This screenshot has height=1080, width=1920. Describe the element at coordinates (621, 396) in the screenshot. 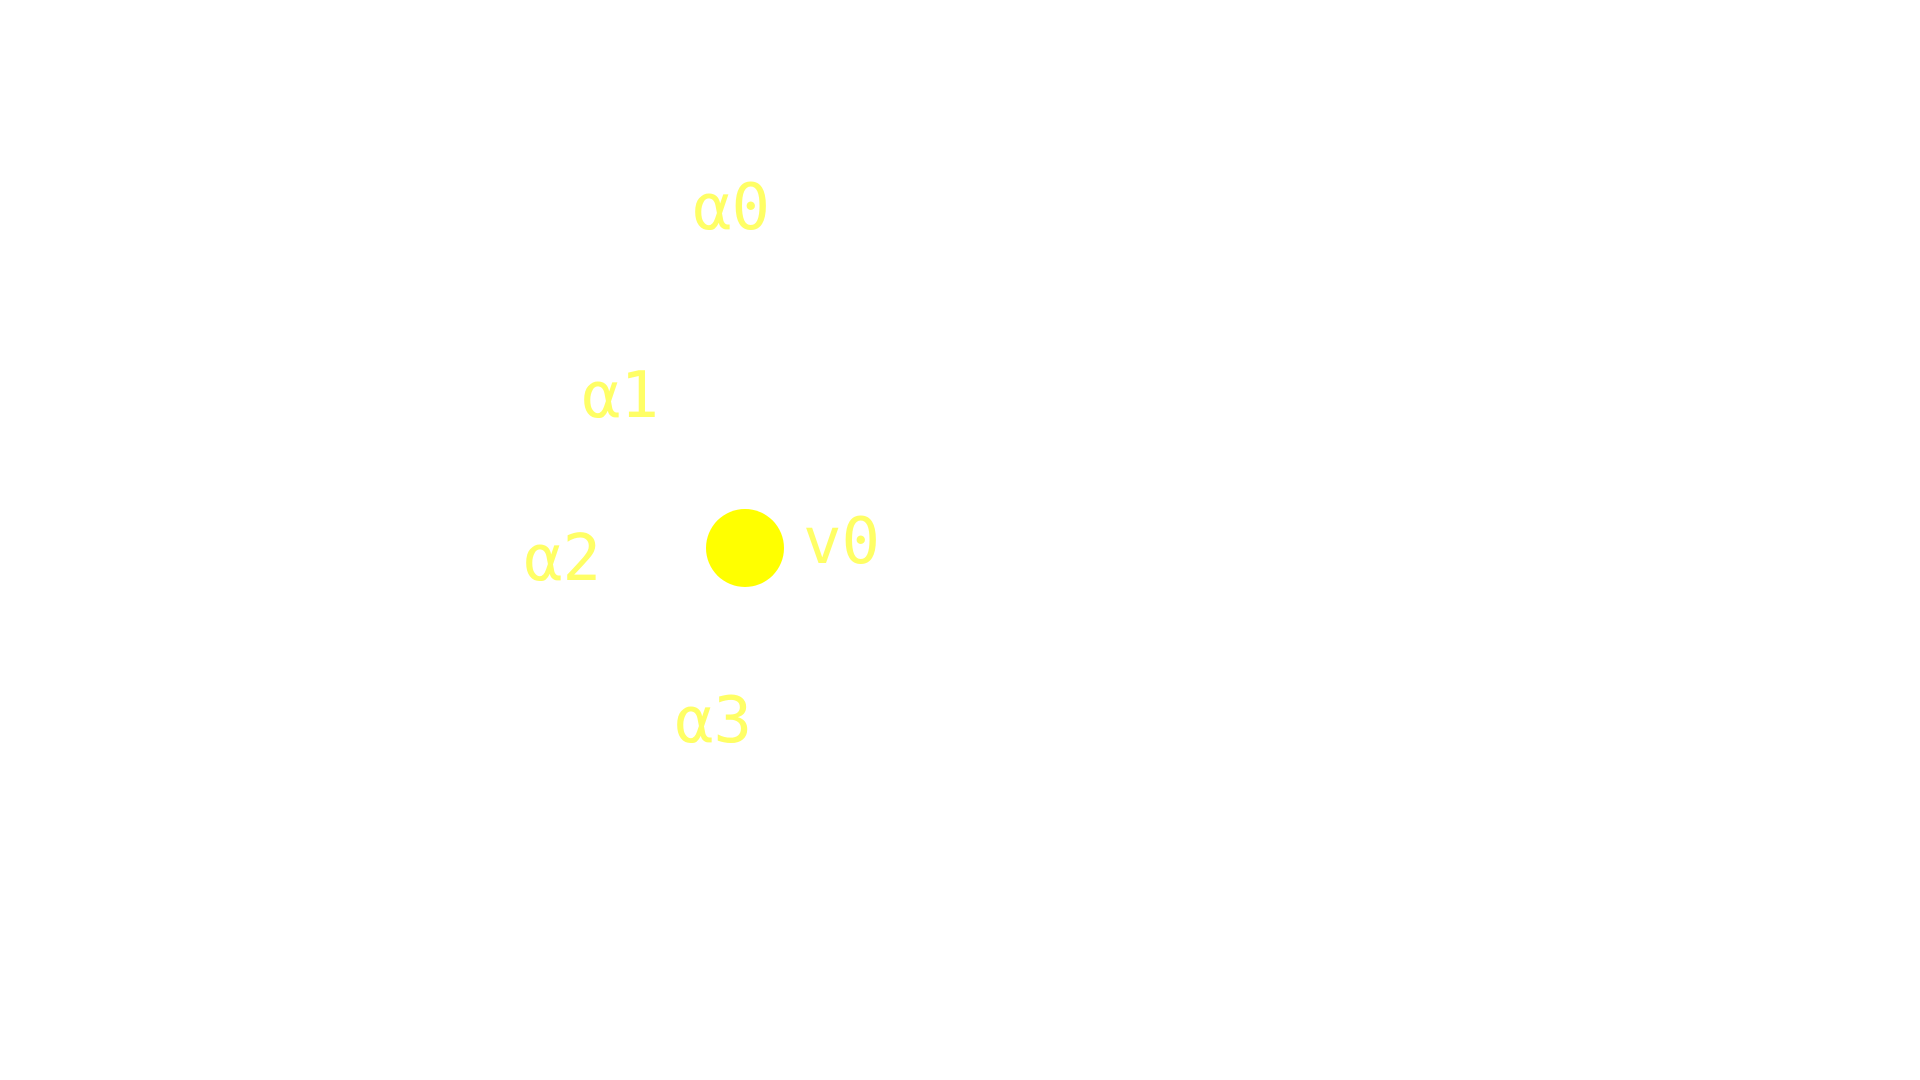

I see `label-a1: α1` at that location.